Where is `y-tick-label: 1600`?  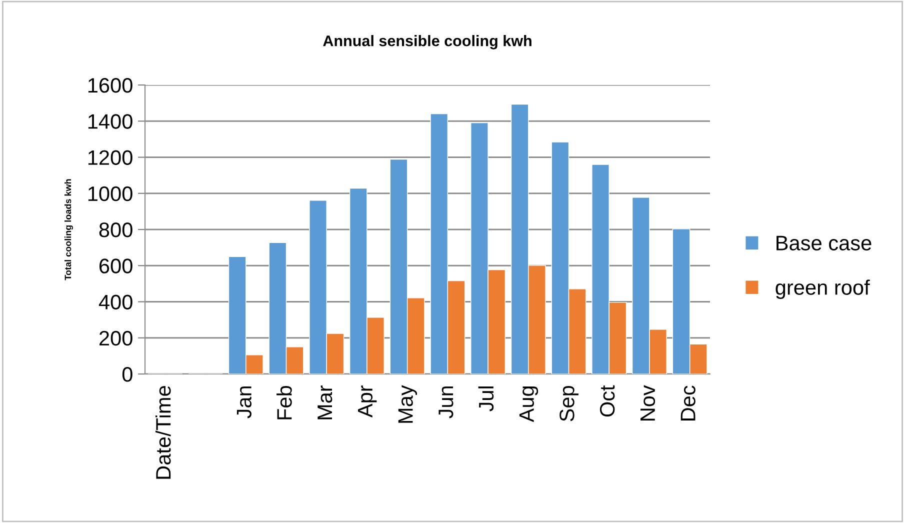
y-tick-label: 1600 is located at coordinates (110, 85).